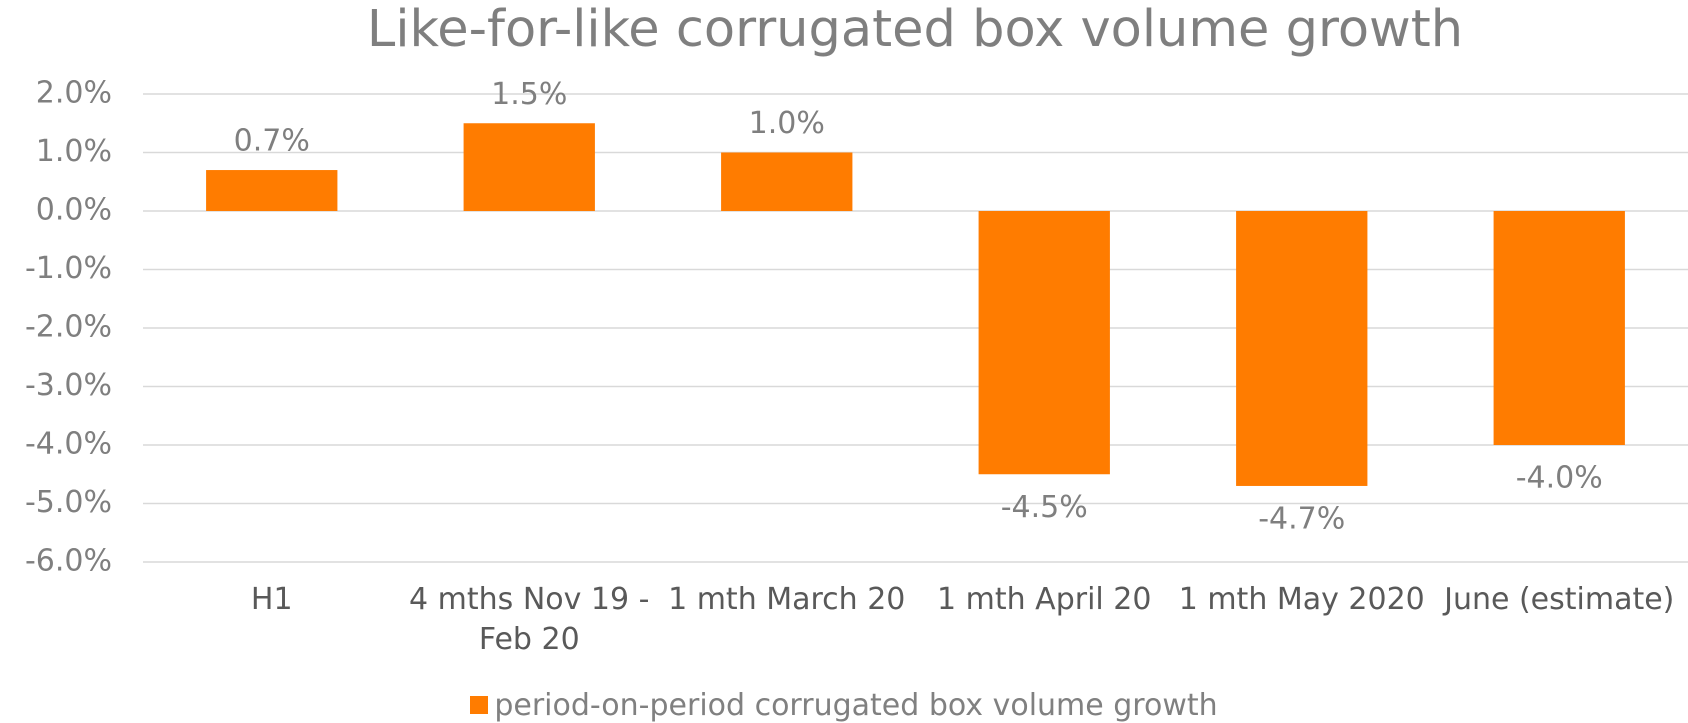 Image resolution: width=1688 pixels, height=723 pixels. I want to click on data-label: -4.5%, so click(1044, 507).